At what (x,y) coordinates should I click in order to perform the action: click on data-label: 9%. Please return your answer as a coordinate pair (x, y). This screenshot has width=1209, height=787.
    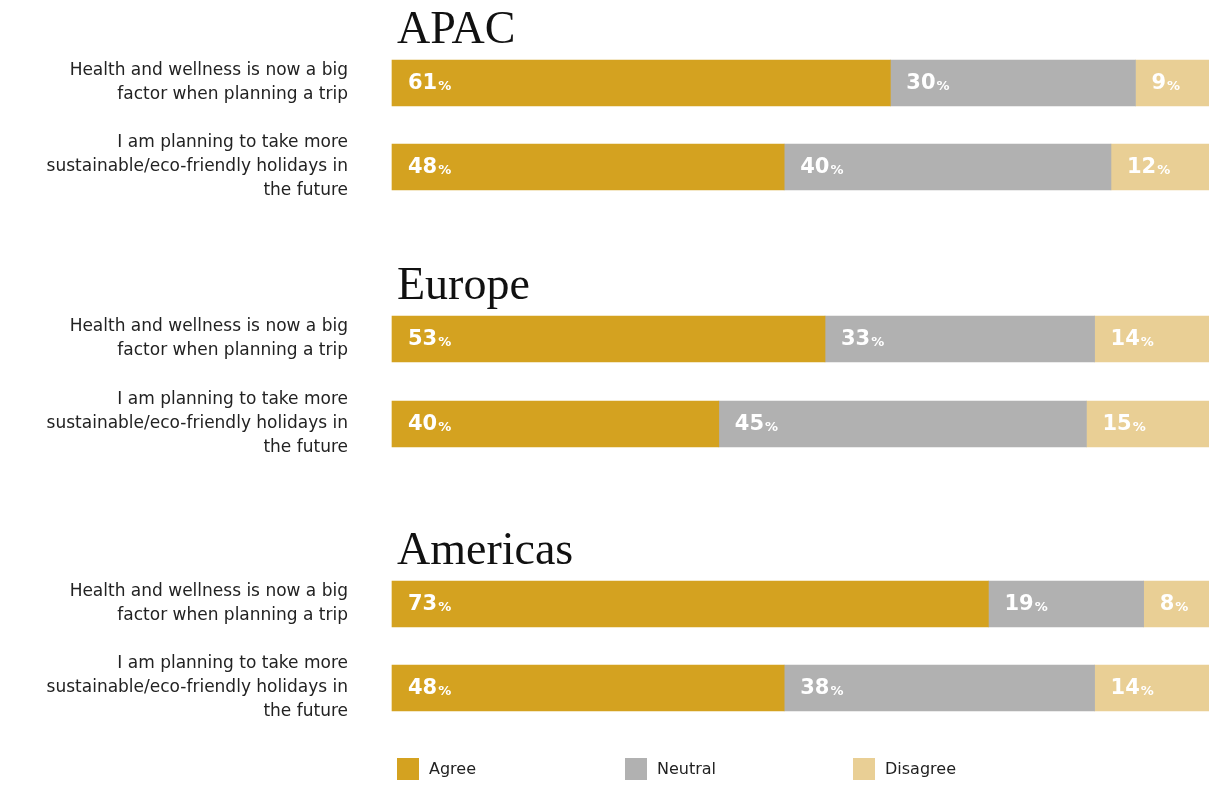
    Looking at the image, I should click on (1166, 82).